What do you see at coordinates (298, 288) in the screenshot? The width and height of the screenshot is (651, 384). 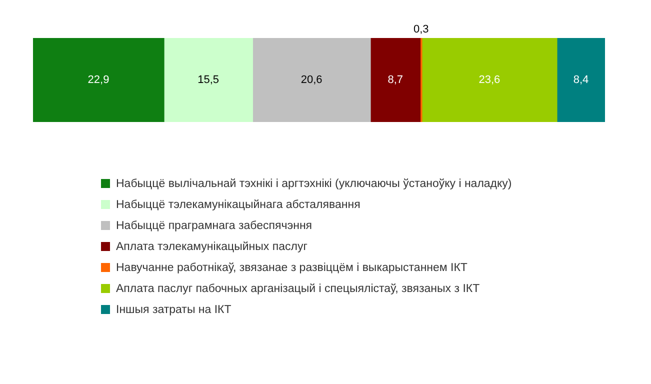 I see `legend-label: Аплата паслуг пабочных арганізацый і спецыялістаў, звязаных з ІКТ` at bounding box center [298, 288].